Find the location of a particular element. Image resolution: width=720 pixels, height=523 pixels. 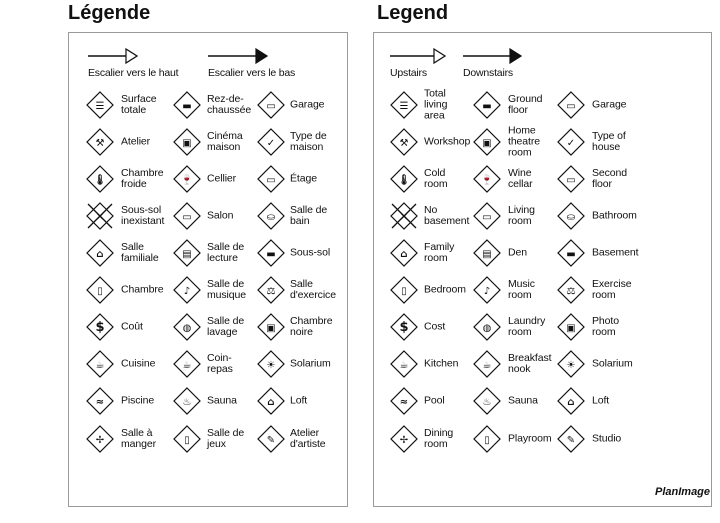

pool-label: Piscine is located at coordinates (138, 400).